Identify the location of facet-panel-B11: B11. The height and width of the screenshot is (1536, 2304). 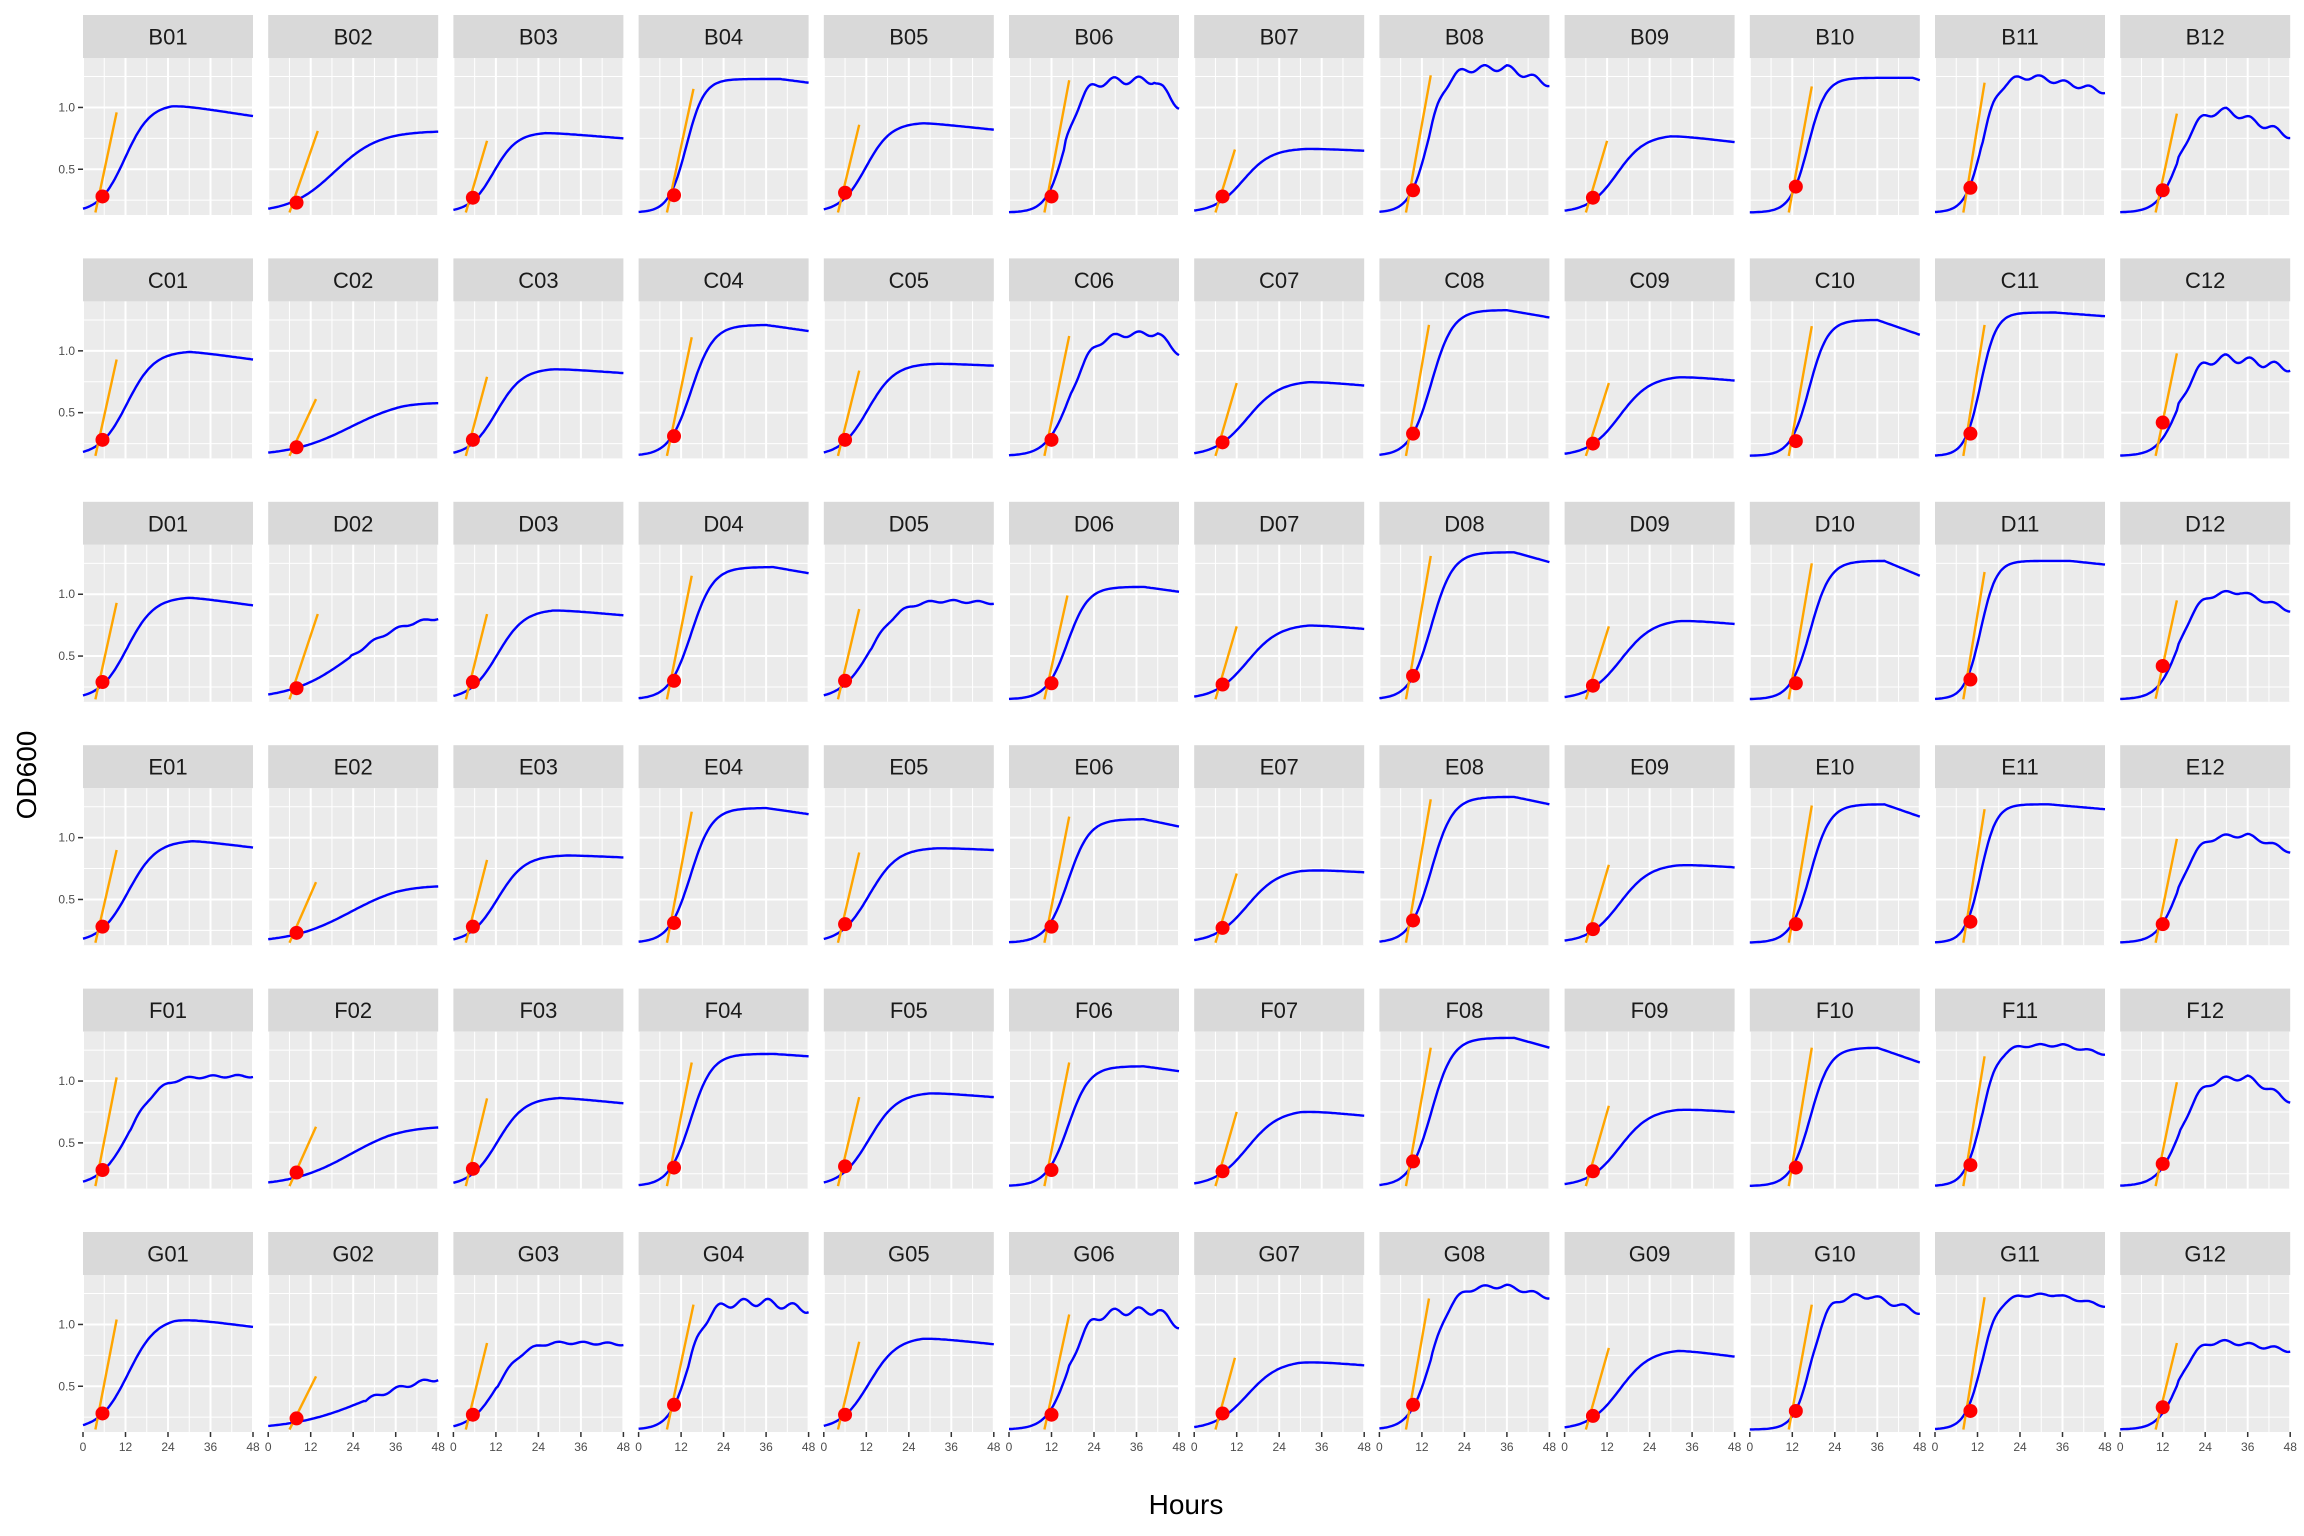
(2020, 115).